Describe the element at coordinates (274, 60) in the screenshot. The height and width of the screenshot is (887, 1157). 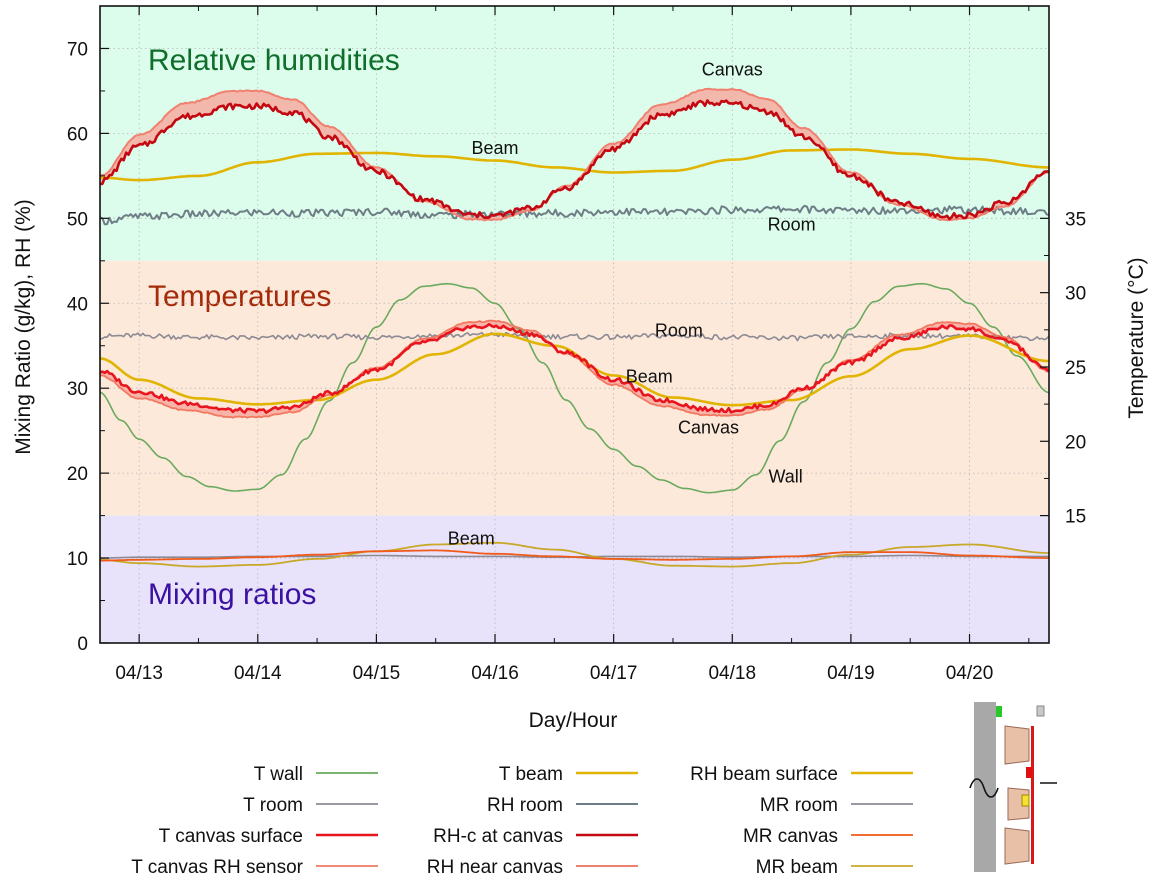
I see `band-title-relative-humidities: Relative humidities` at that location.